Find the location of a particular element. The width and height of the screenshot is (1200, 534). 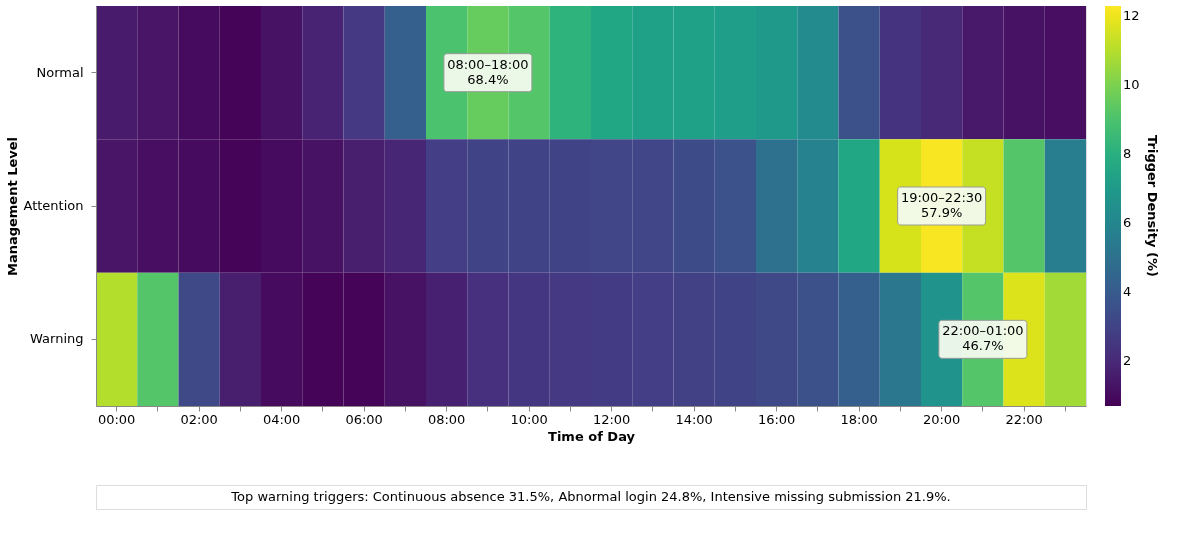

x-tick-label: 06:00 is located at coordinates (364, 419).